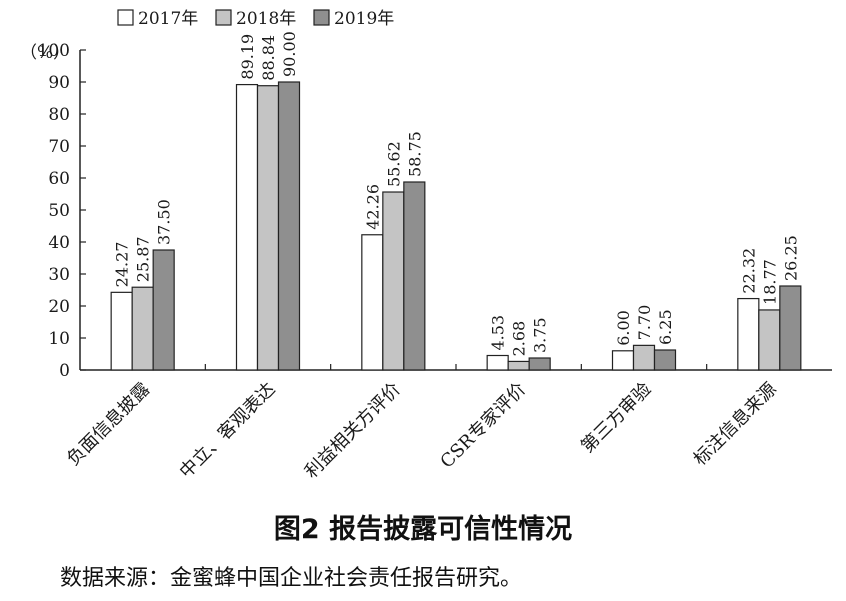  What do you see at coordinates (393, 164) in the screenshot?
I see `data-label: 55.62` at bounding box center [393, 164].